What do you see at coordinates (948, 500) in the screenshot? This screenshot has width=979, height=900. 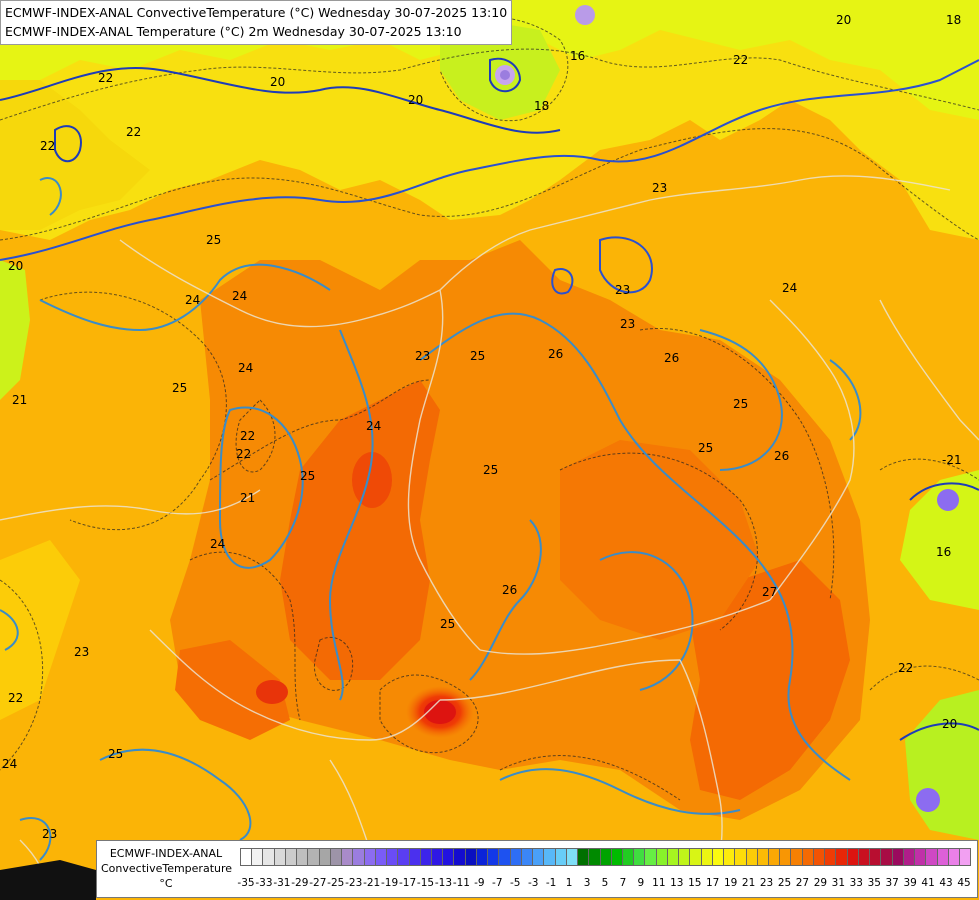 I see `low-center-east` at bounding box center [948, 500].